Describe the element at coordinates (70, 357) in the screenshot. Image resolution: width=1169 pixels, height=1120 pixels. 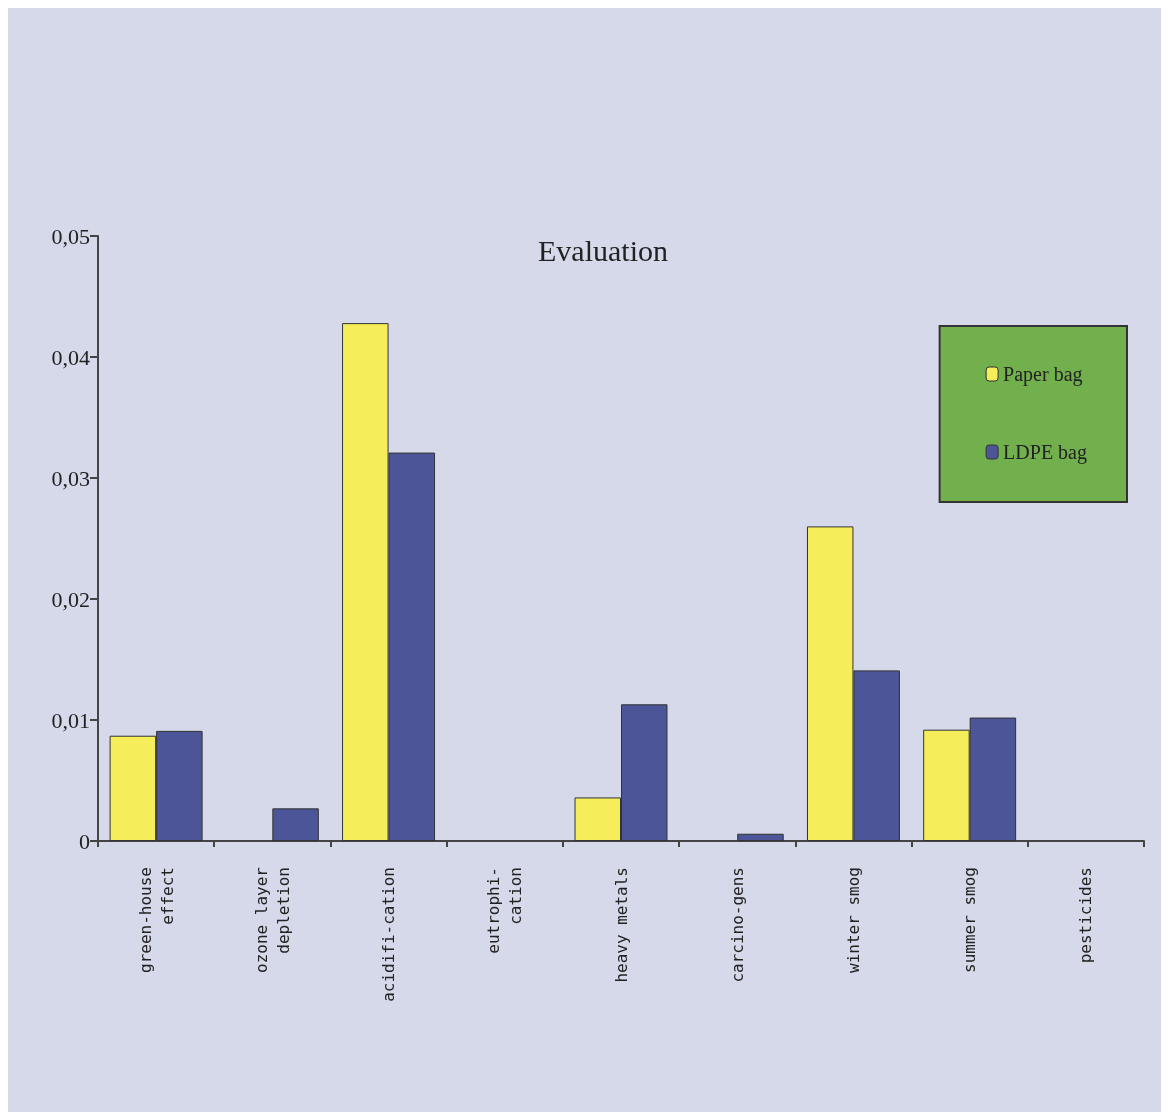
I see `y-tick-label: 0,04` at that location.